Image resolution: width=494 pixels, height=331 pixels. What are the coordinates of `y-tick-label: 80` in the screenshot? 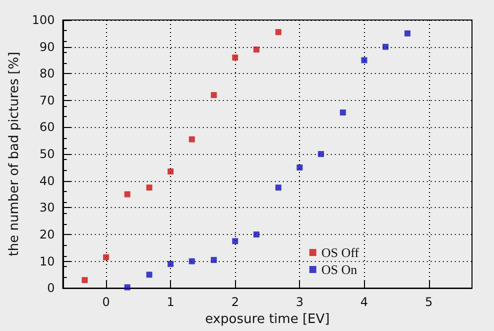 It's located at (47, 73).